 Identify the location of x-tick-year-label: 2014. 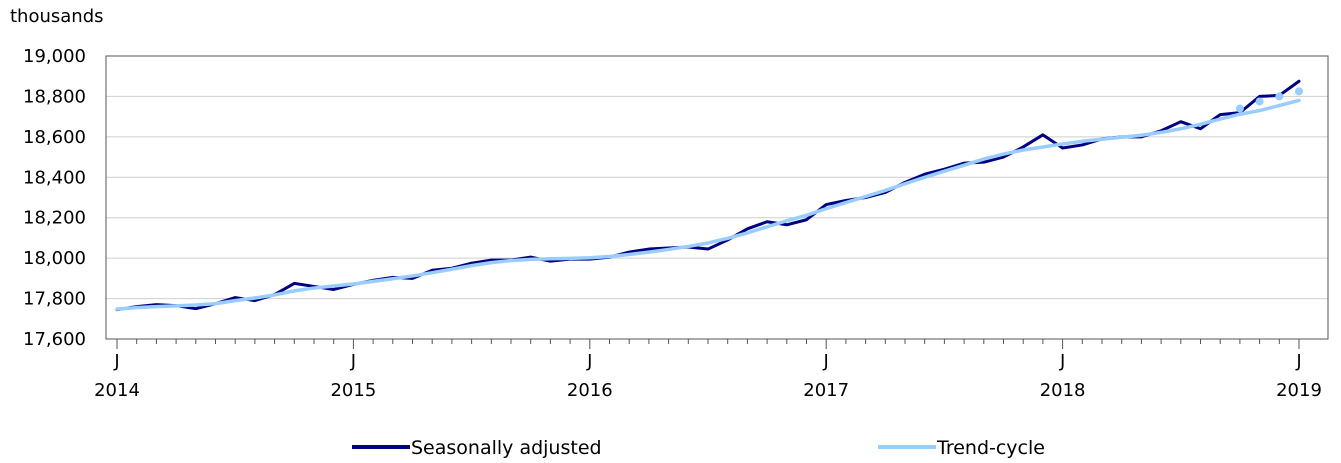
(117, 390).